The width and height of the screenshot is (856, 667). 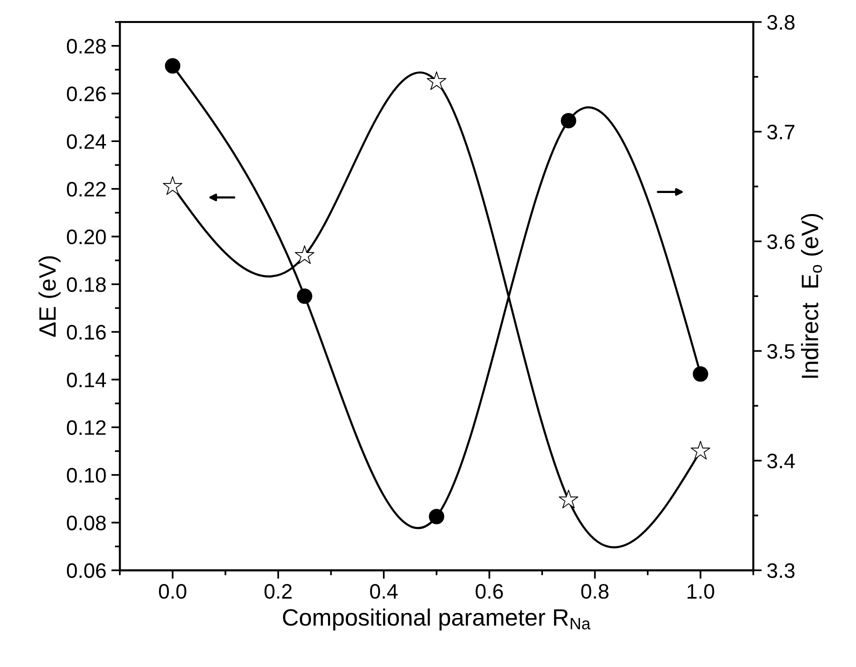 What do you see at coordinates (49, 296) in the screenshot?
I see `y-axis-title: ΔE (eV)` at bounding box center [49, 296].